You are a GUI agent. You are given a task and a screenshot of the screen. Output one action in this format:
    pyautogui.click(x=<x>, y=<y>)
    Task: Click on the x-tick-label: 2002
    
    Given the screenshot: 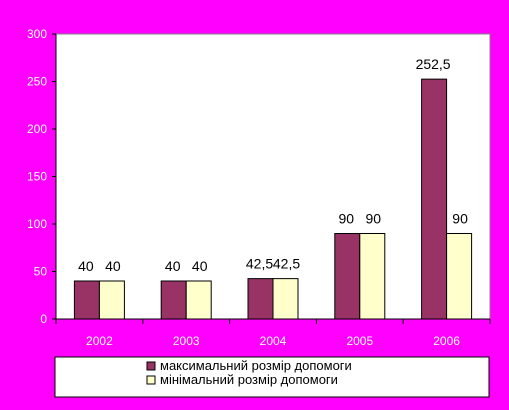 What is the action you would take?
    pyautogui.click(x=99, y=341)
    